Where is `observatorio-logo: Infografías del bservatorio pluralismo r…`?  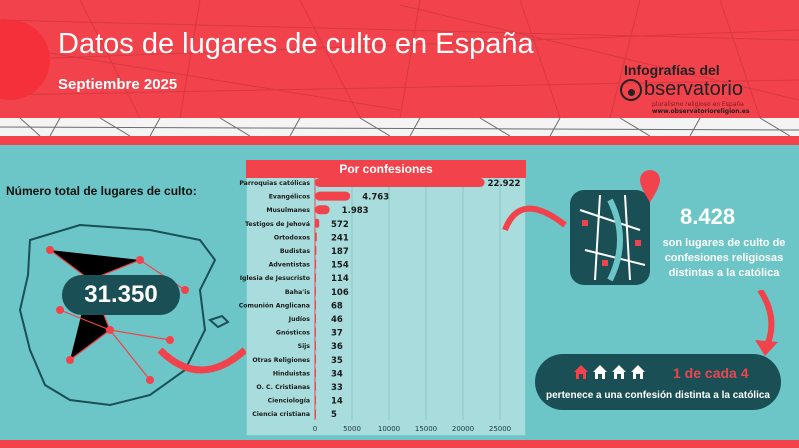 observatorio-logo: Infografías del bservatorio pluralismo r… is located at coordinates (684, 88).